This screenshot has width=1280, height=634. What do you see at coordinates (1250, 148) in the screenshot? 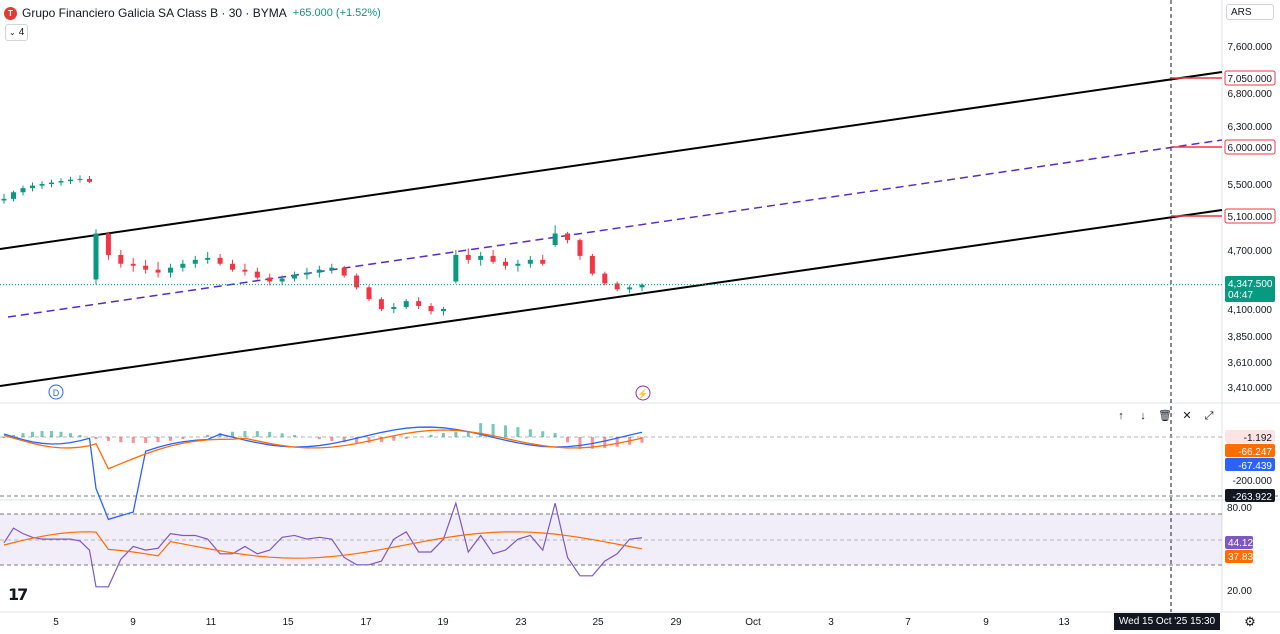
I see `level-label: 6,000.000` at bounding box center [1250, 148].